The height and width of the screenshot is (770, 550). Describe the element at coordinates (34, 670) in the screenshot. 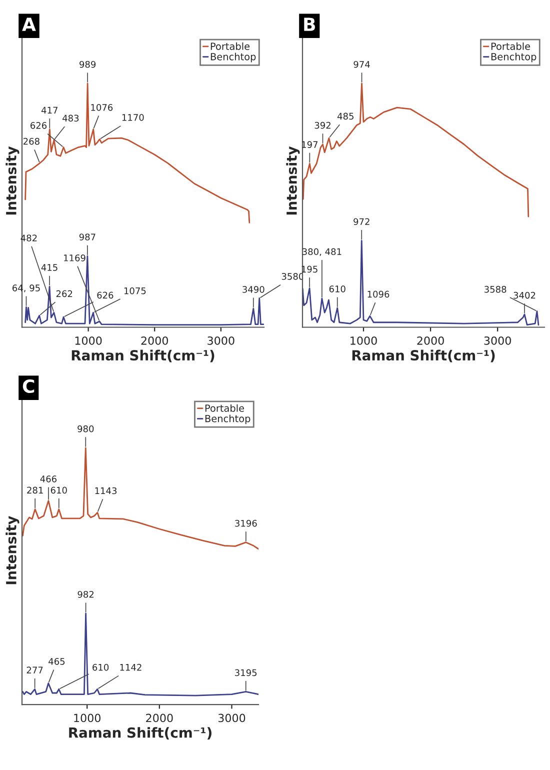

I see `annotation: 277` at that location.